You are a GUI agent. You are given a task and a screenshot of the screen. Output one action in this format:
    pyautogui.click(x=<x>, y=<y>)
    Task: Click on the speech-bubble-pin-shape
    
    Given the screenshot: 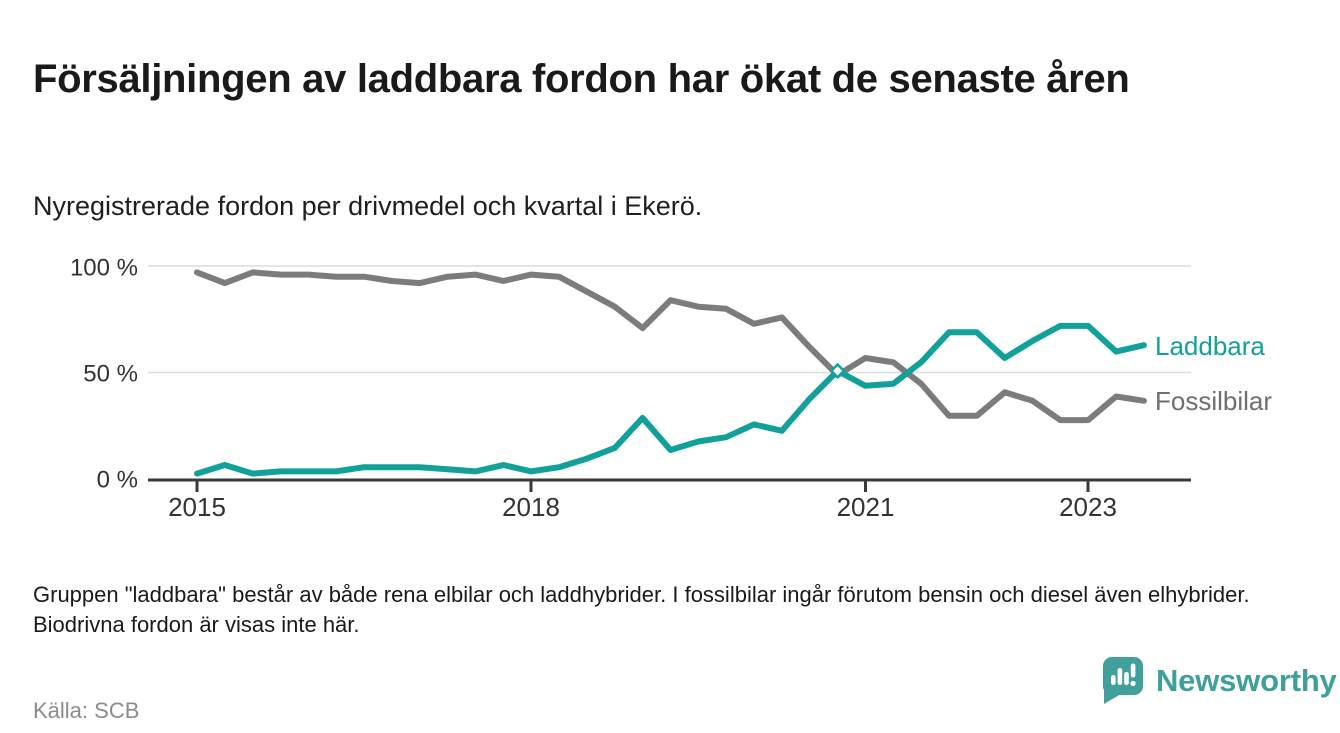 What is the action you would take?
    pyautogui.click(x=1123, y=680)
    